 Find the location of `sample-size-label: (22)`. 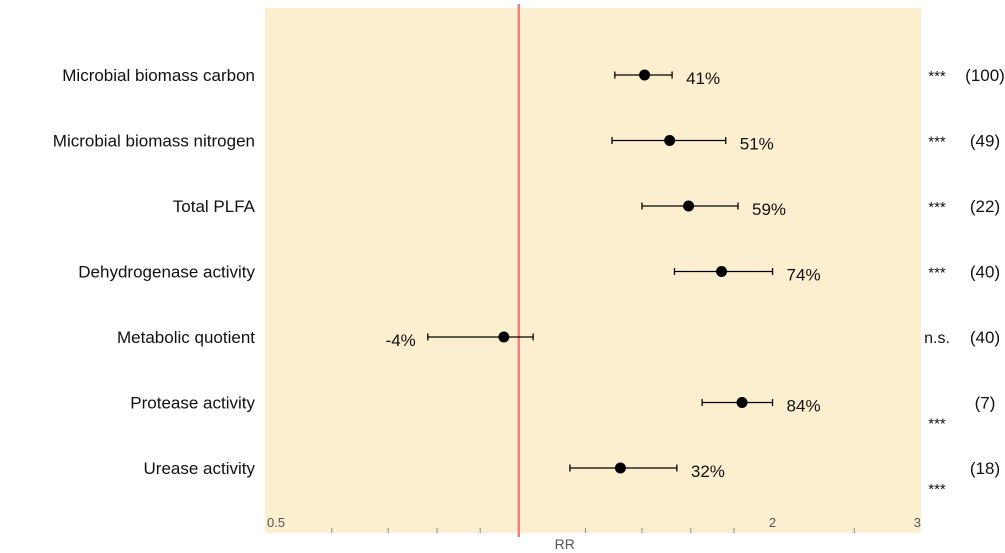

sample-size-label: (22) is located at coordinates (985, 206).